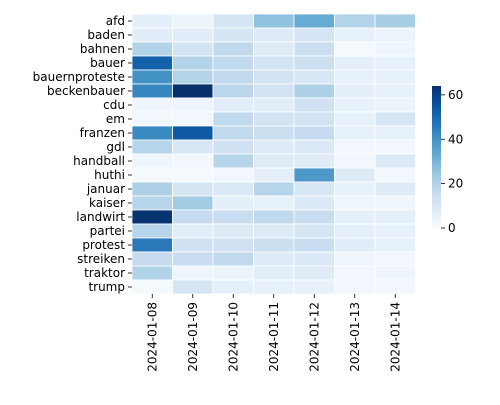  Describe the element at coordinates (115, 21) in the screenshot. I see `y-tick-label: afd` at that location.